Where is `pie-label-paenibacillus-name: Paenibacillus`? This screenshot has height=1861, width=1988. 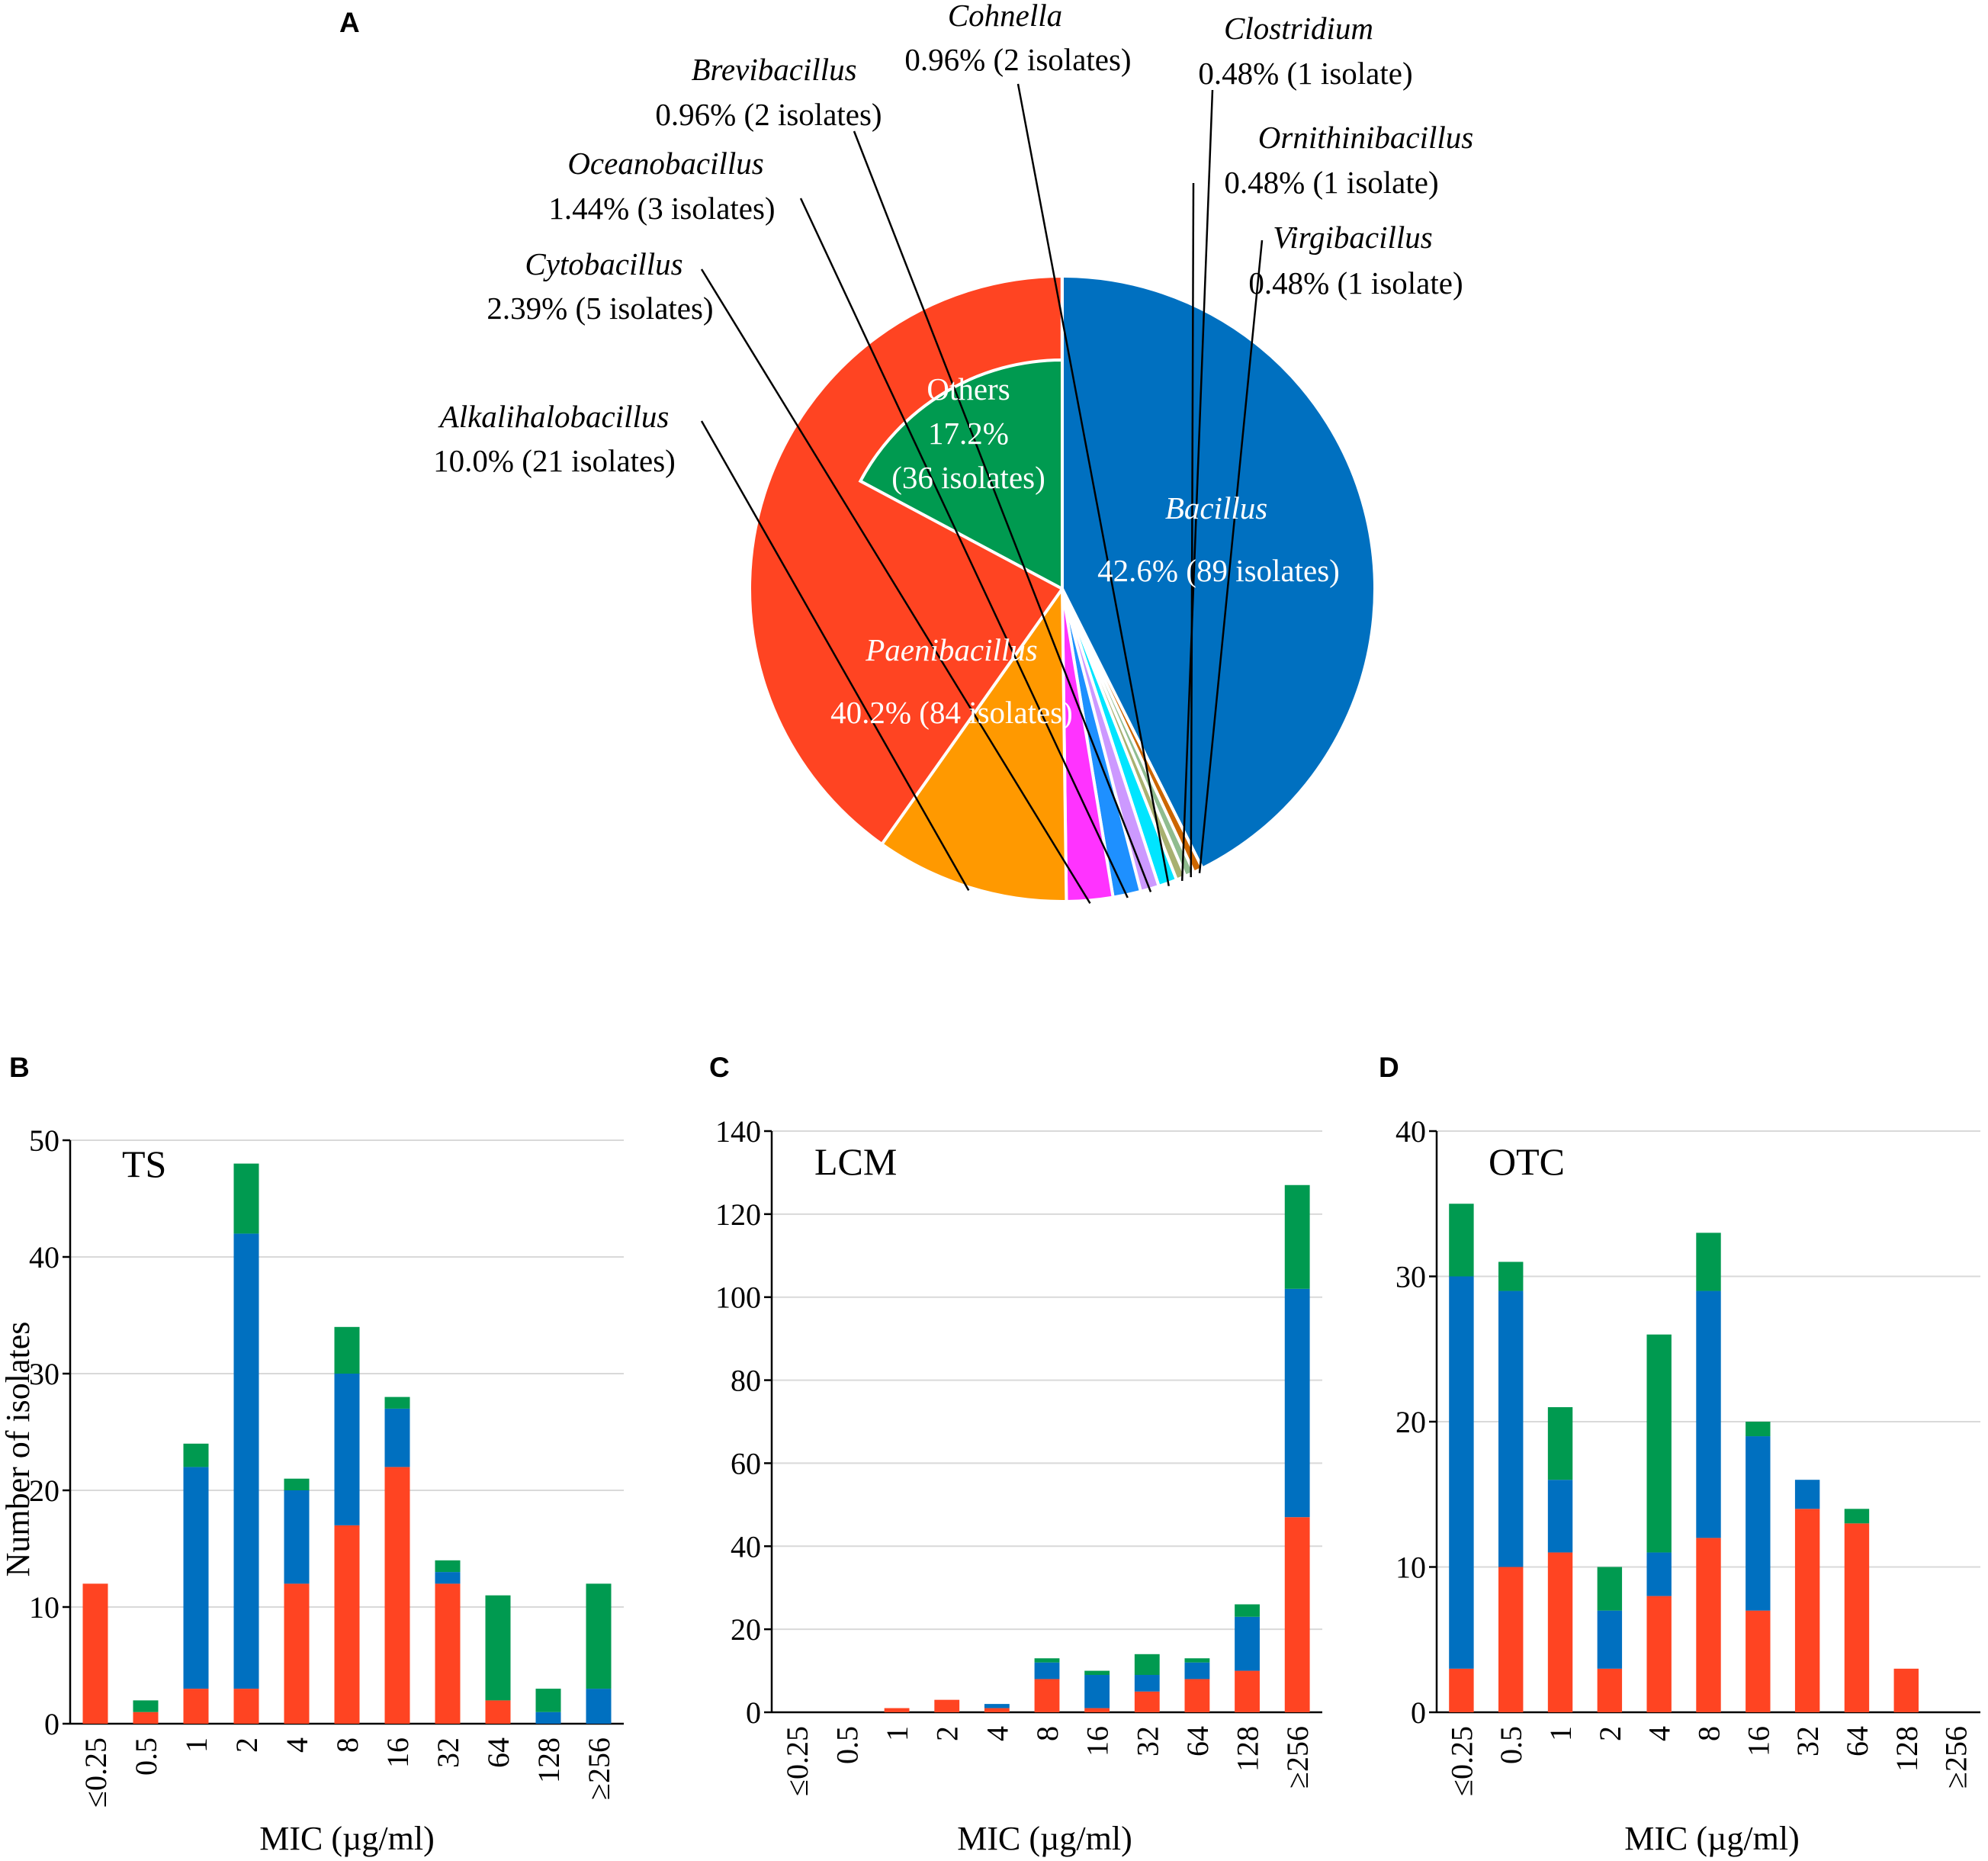
pie-label-paenibacillus-name: Paenibacillus is located at coordinates (951, 649).